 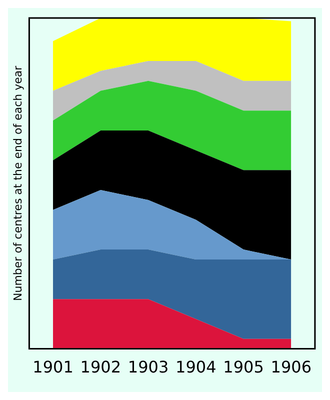 I want to click on x-tick-label: 1902, so click(x=100, y=367).